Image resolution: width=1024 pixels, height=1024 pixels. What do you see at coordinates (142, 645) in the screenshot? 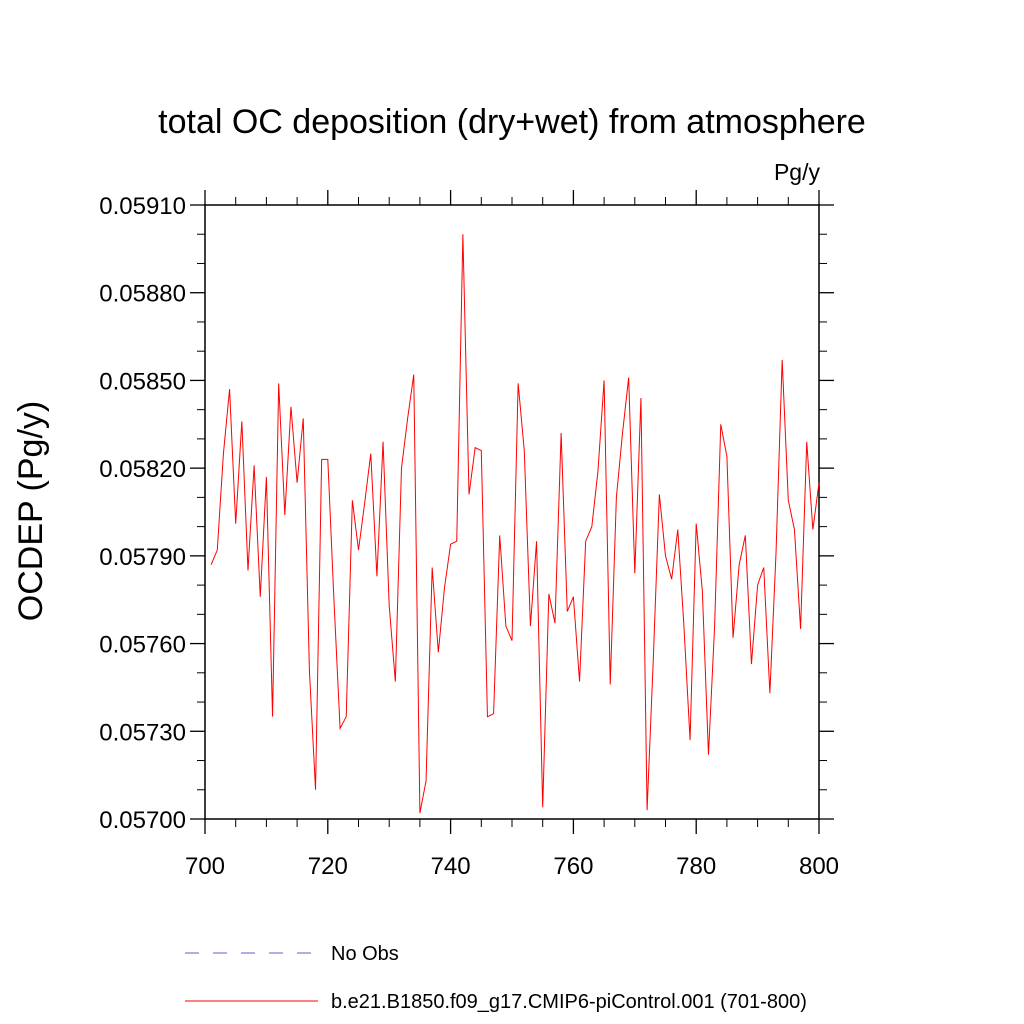
I see `y-tick-label: 0.05760` at bounding box center [142, 645].